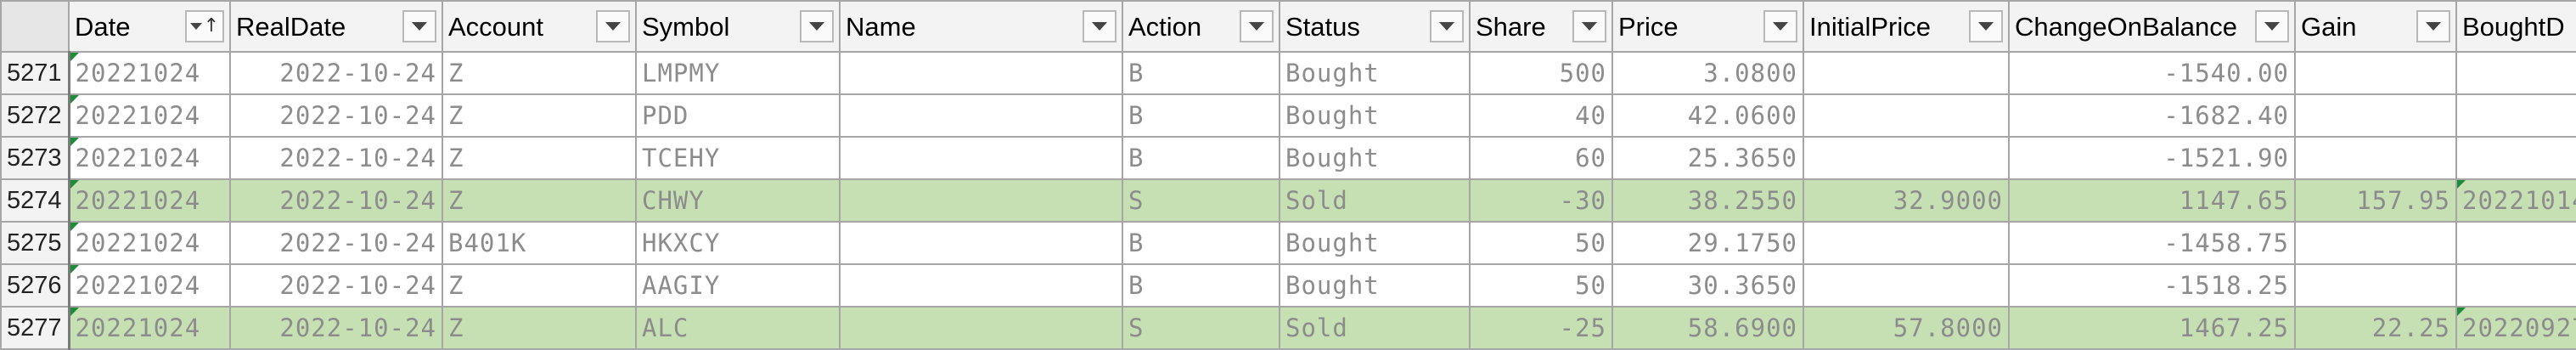 The image size is (2576, 350). Describe the element at coordinates (35, 285) in the screenshot. I see `row-number-header: 5276` at that location.